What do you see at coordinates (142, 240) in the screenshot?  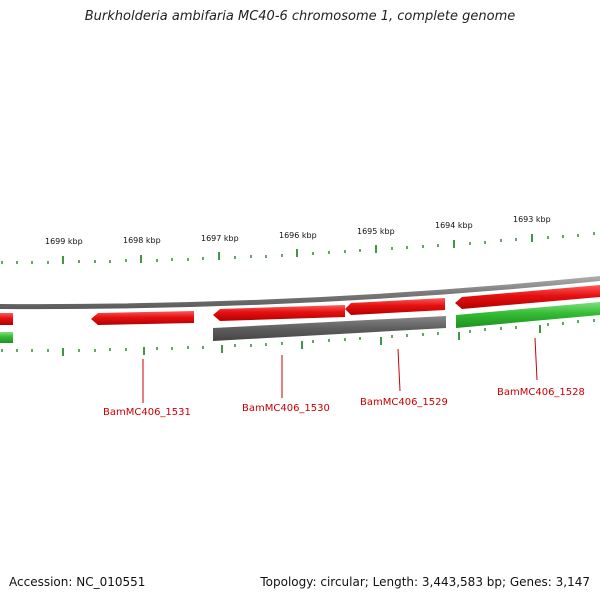 I see `ruler-label-1698: 1698 kbp` at bounding box center [142, 240].